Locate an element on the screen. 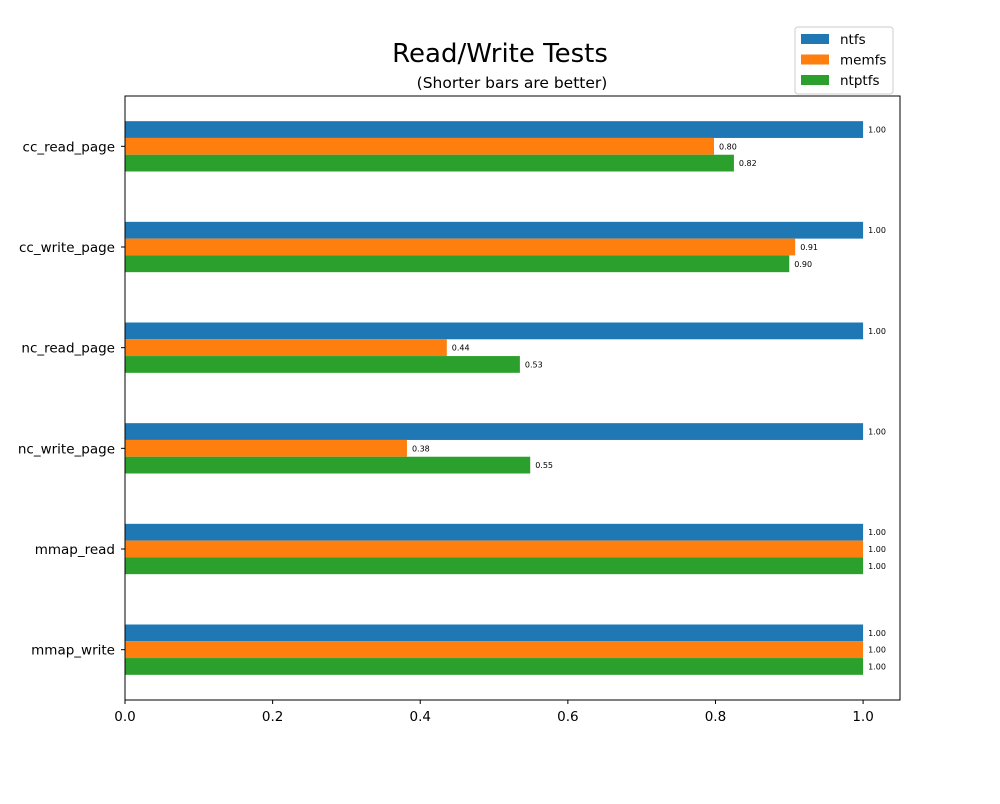 The image size is (1000, 804). legend-label-ntfs: ntfs is located at coordinates (853, 40).